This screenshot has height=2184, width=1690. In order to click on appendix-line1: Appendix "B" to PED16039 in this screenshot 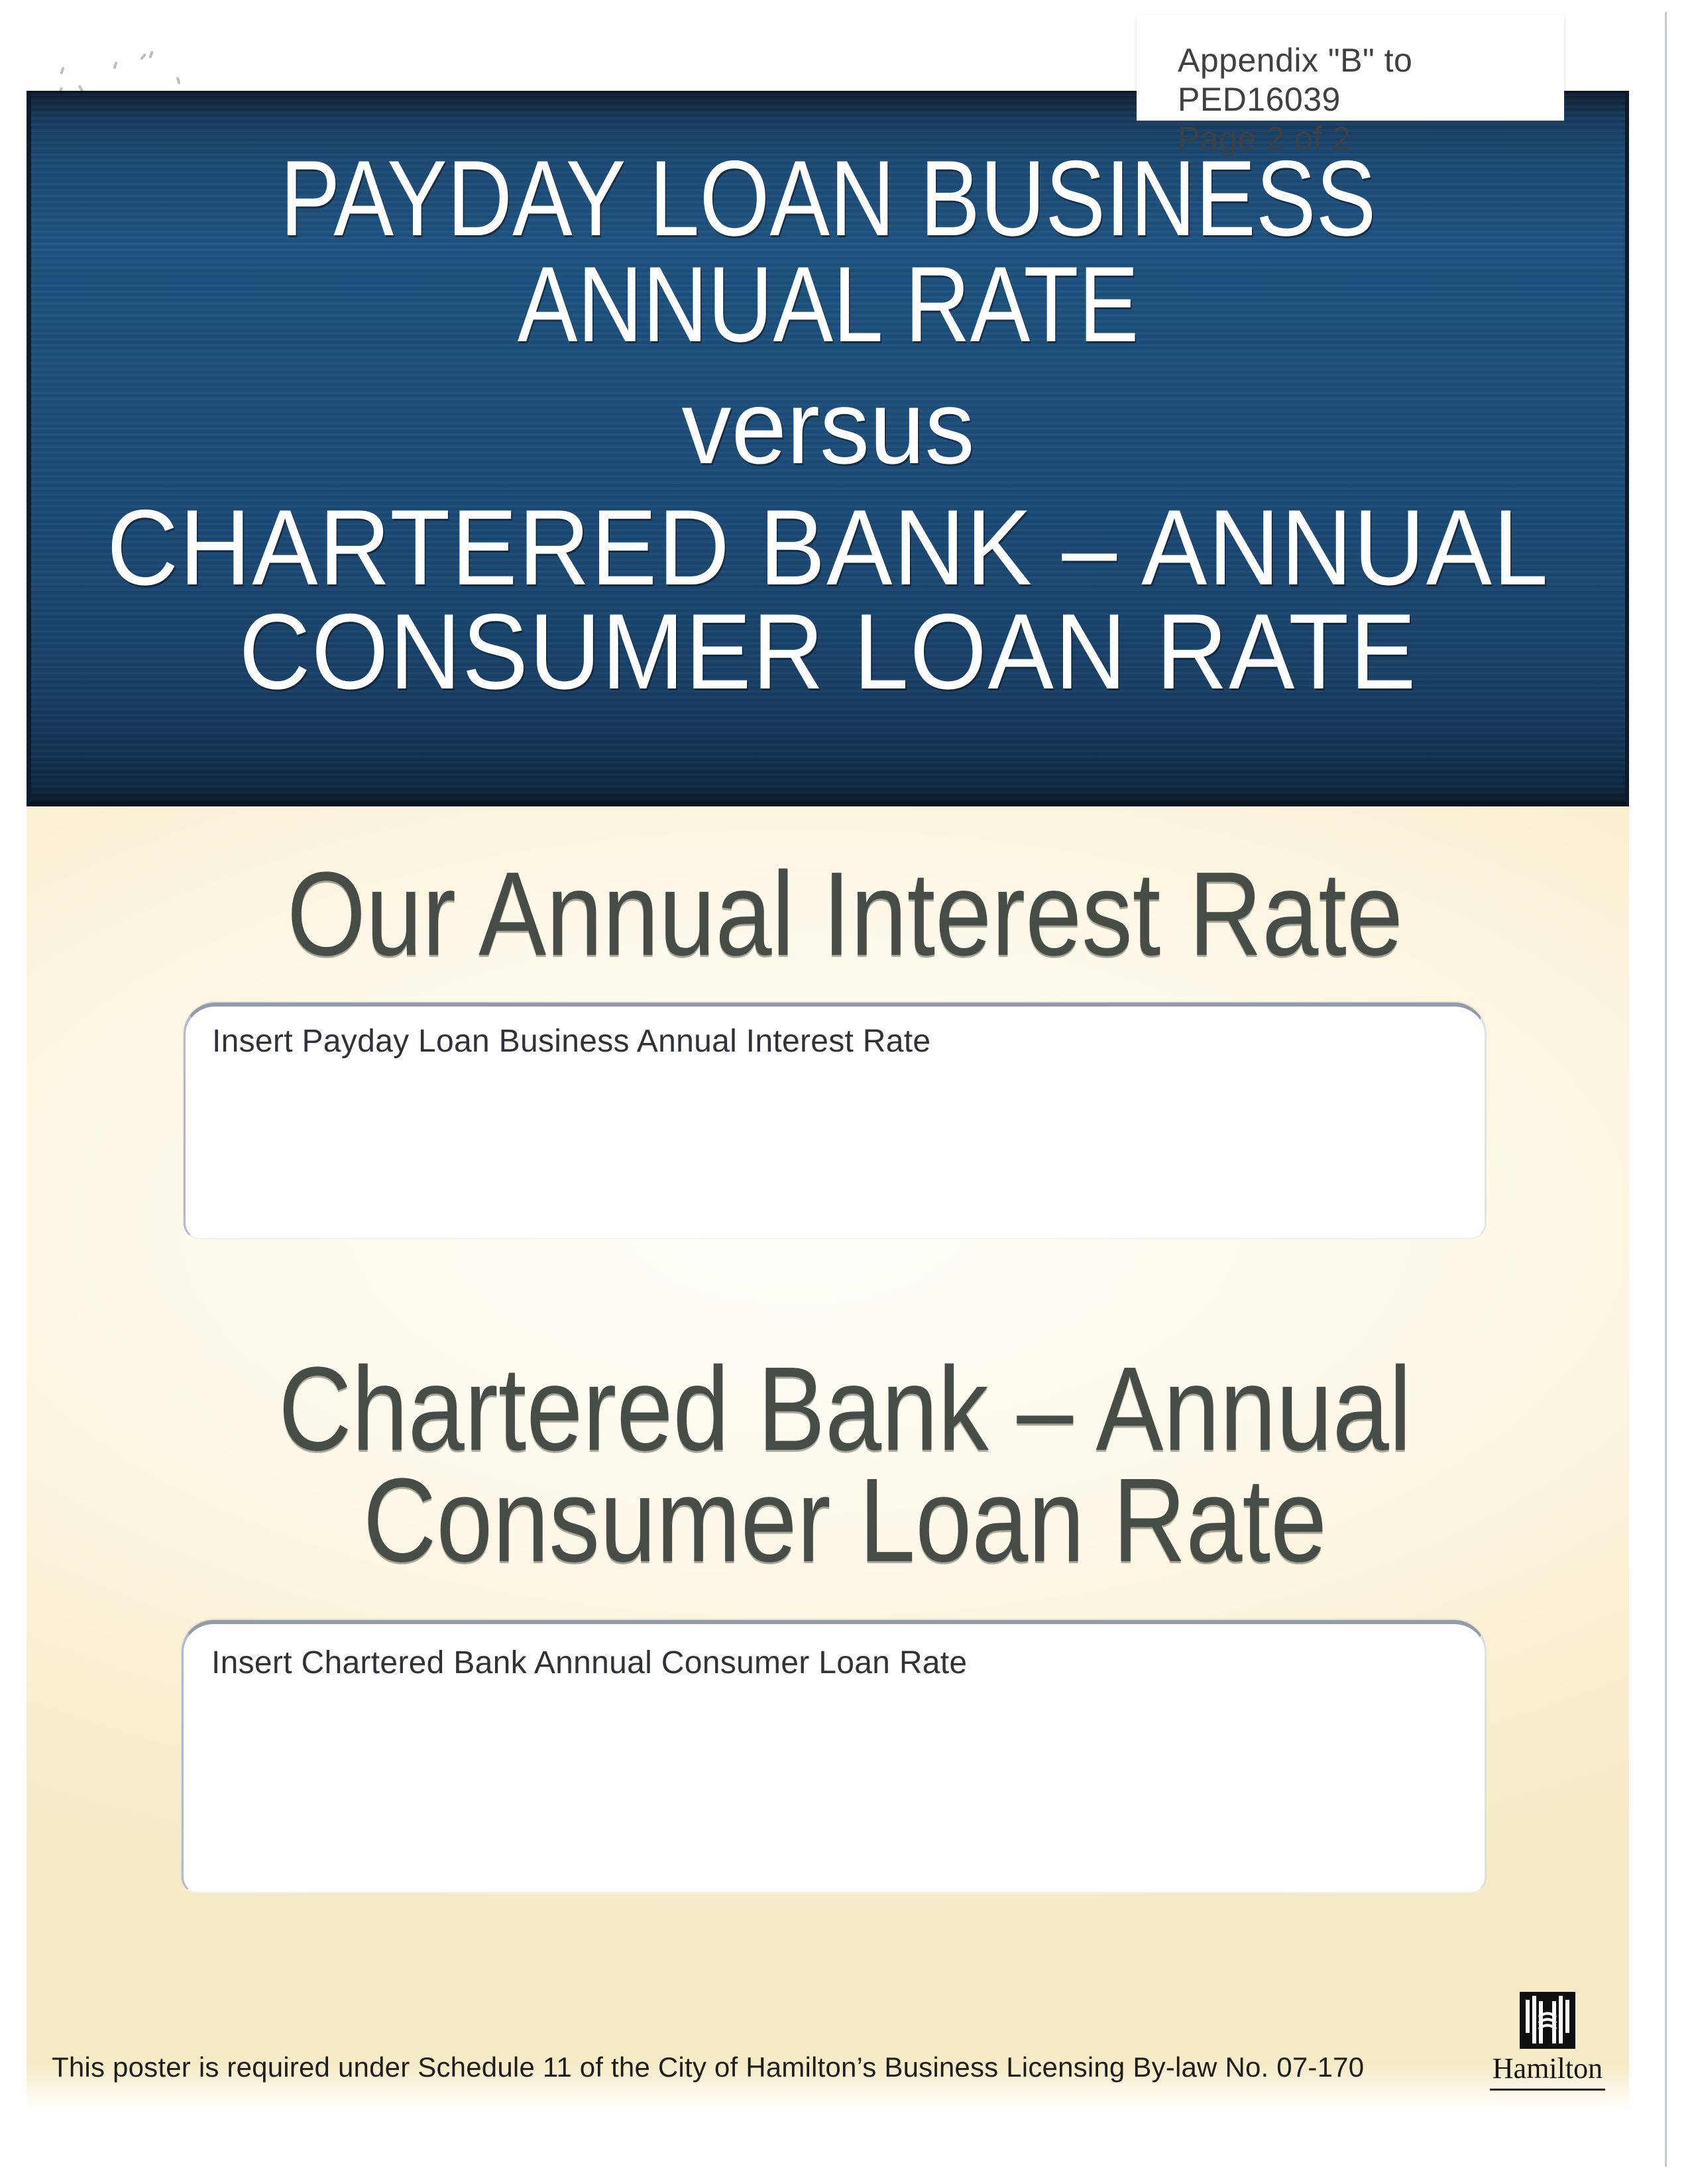, I will do `click(1295, 80)`.